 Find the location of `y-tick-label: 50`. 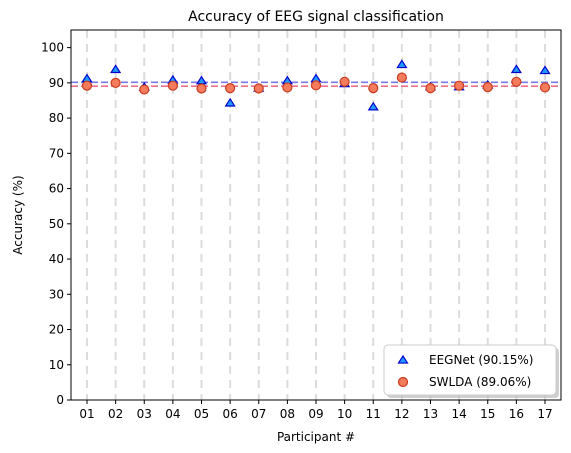

y-tick-label: 50 is located at coordinates (56, 224).